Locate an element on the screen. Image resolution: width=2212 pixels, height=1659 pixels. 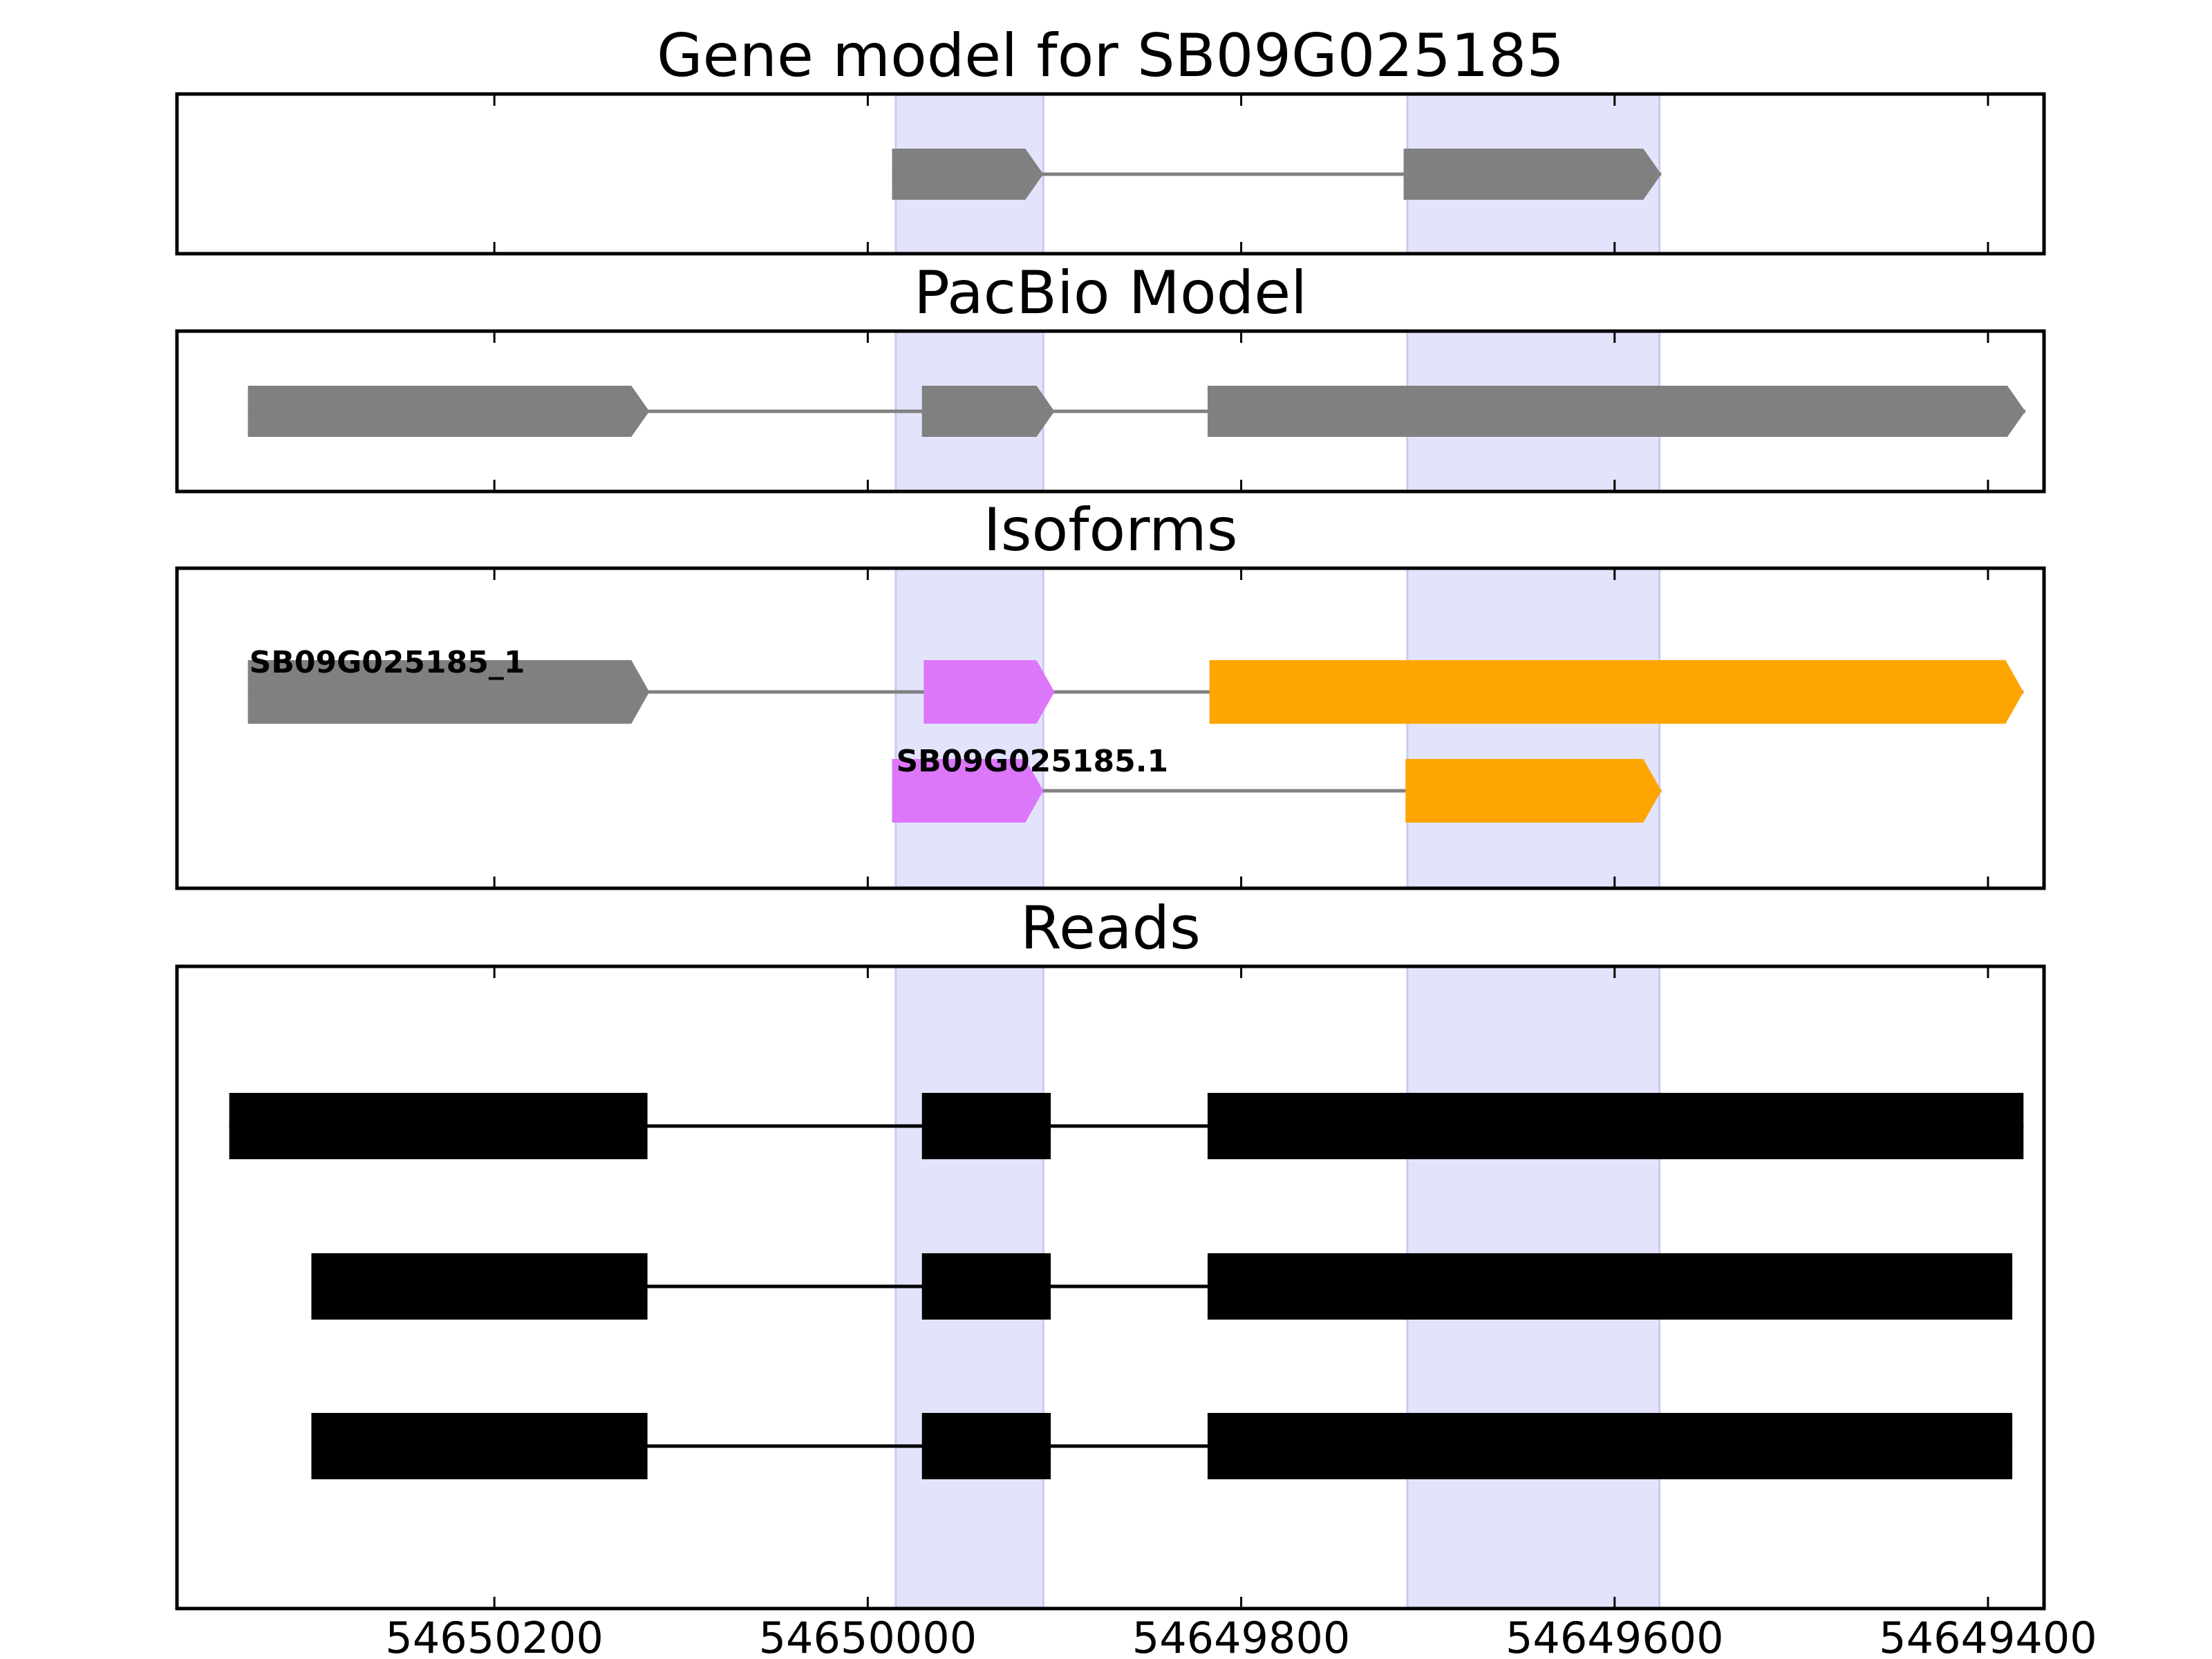
x-tick-label-1: 54650200 is located at coordinates (494, 1636).